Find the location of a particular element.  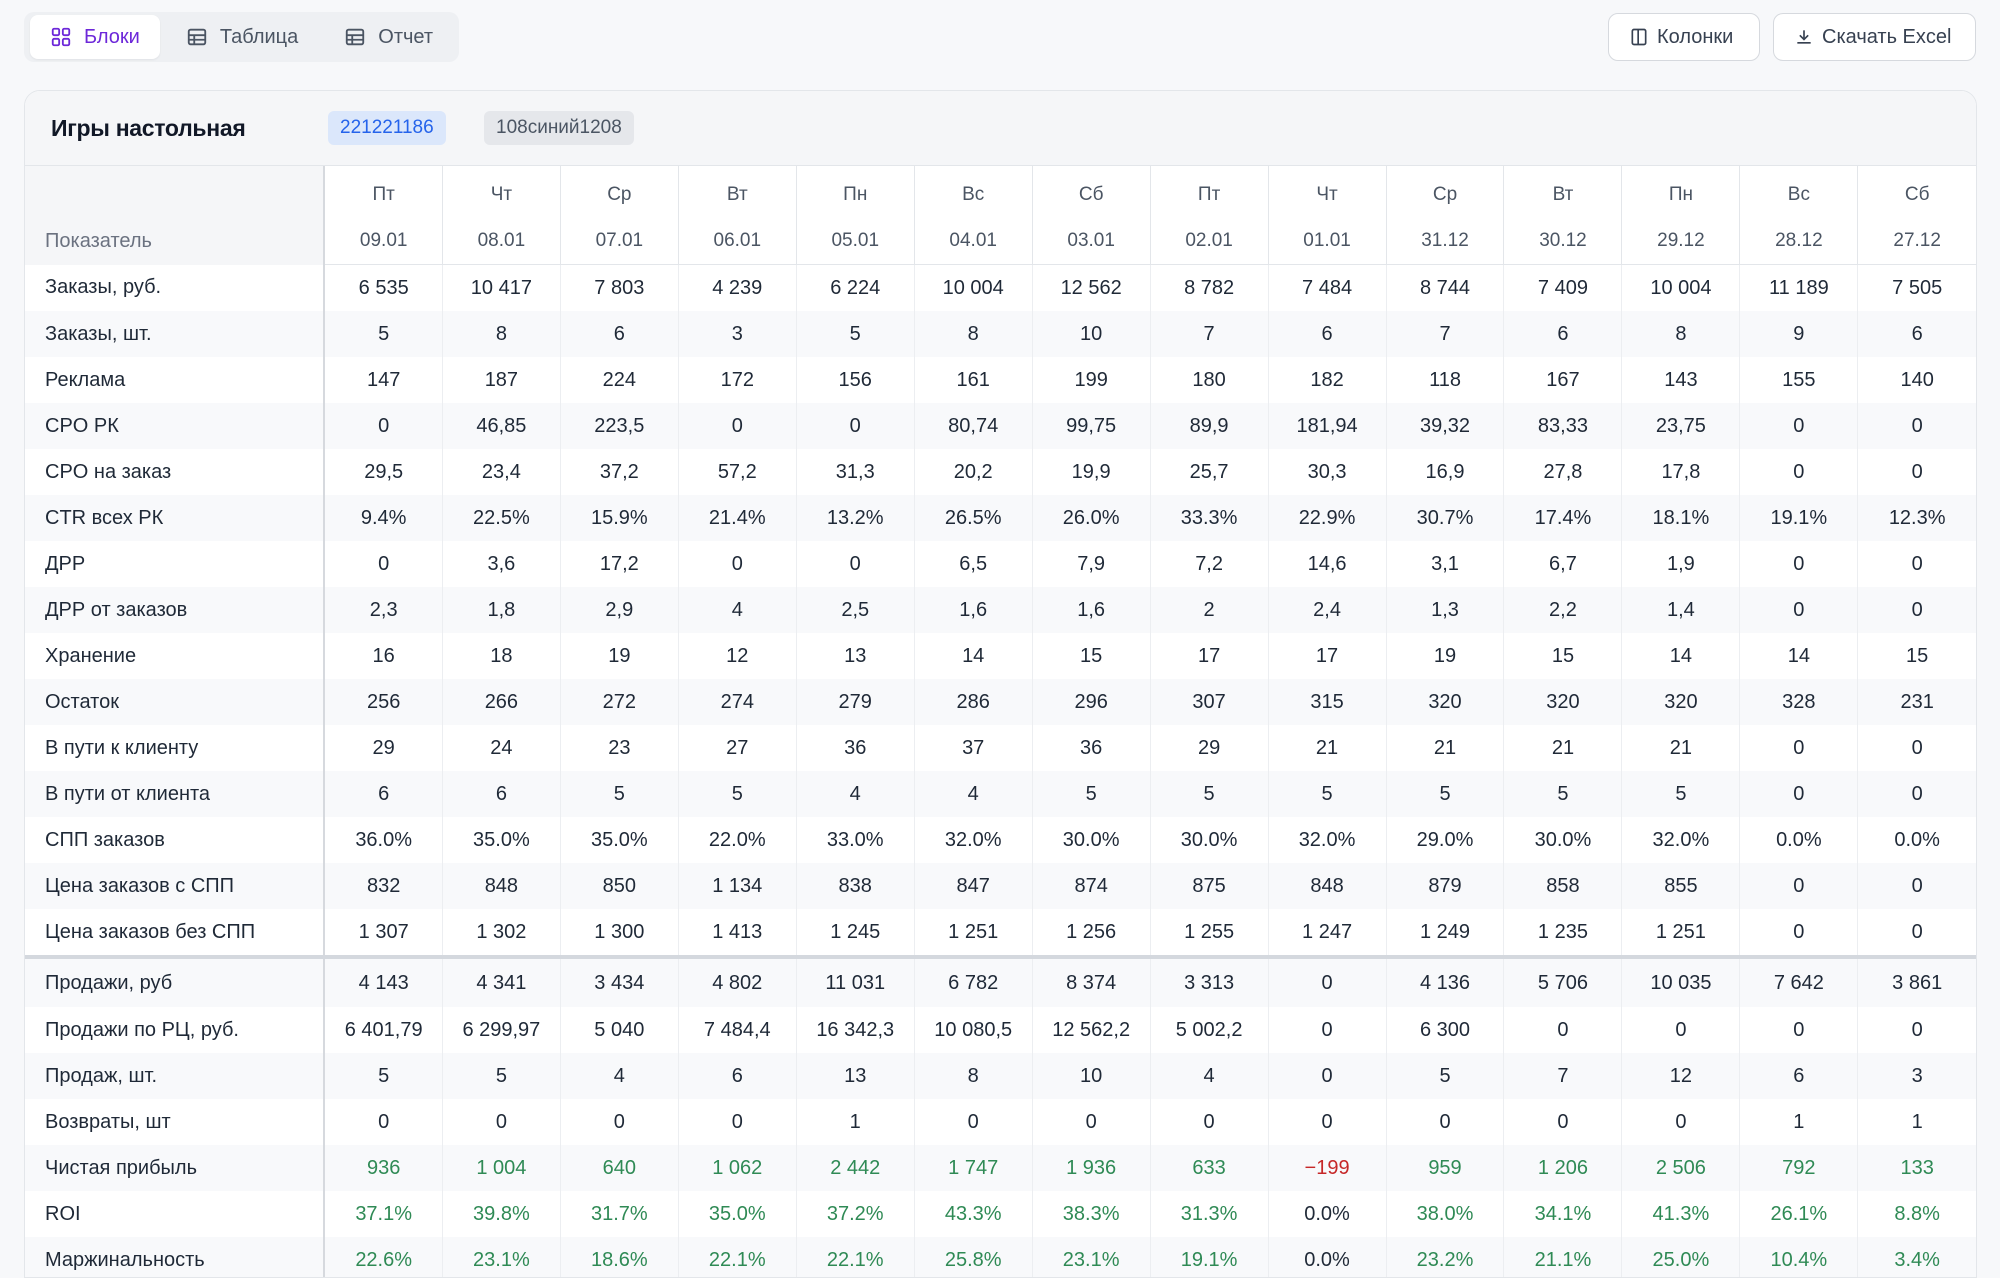

date-header: 27.12 is located at coordinates (1917, 241).